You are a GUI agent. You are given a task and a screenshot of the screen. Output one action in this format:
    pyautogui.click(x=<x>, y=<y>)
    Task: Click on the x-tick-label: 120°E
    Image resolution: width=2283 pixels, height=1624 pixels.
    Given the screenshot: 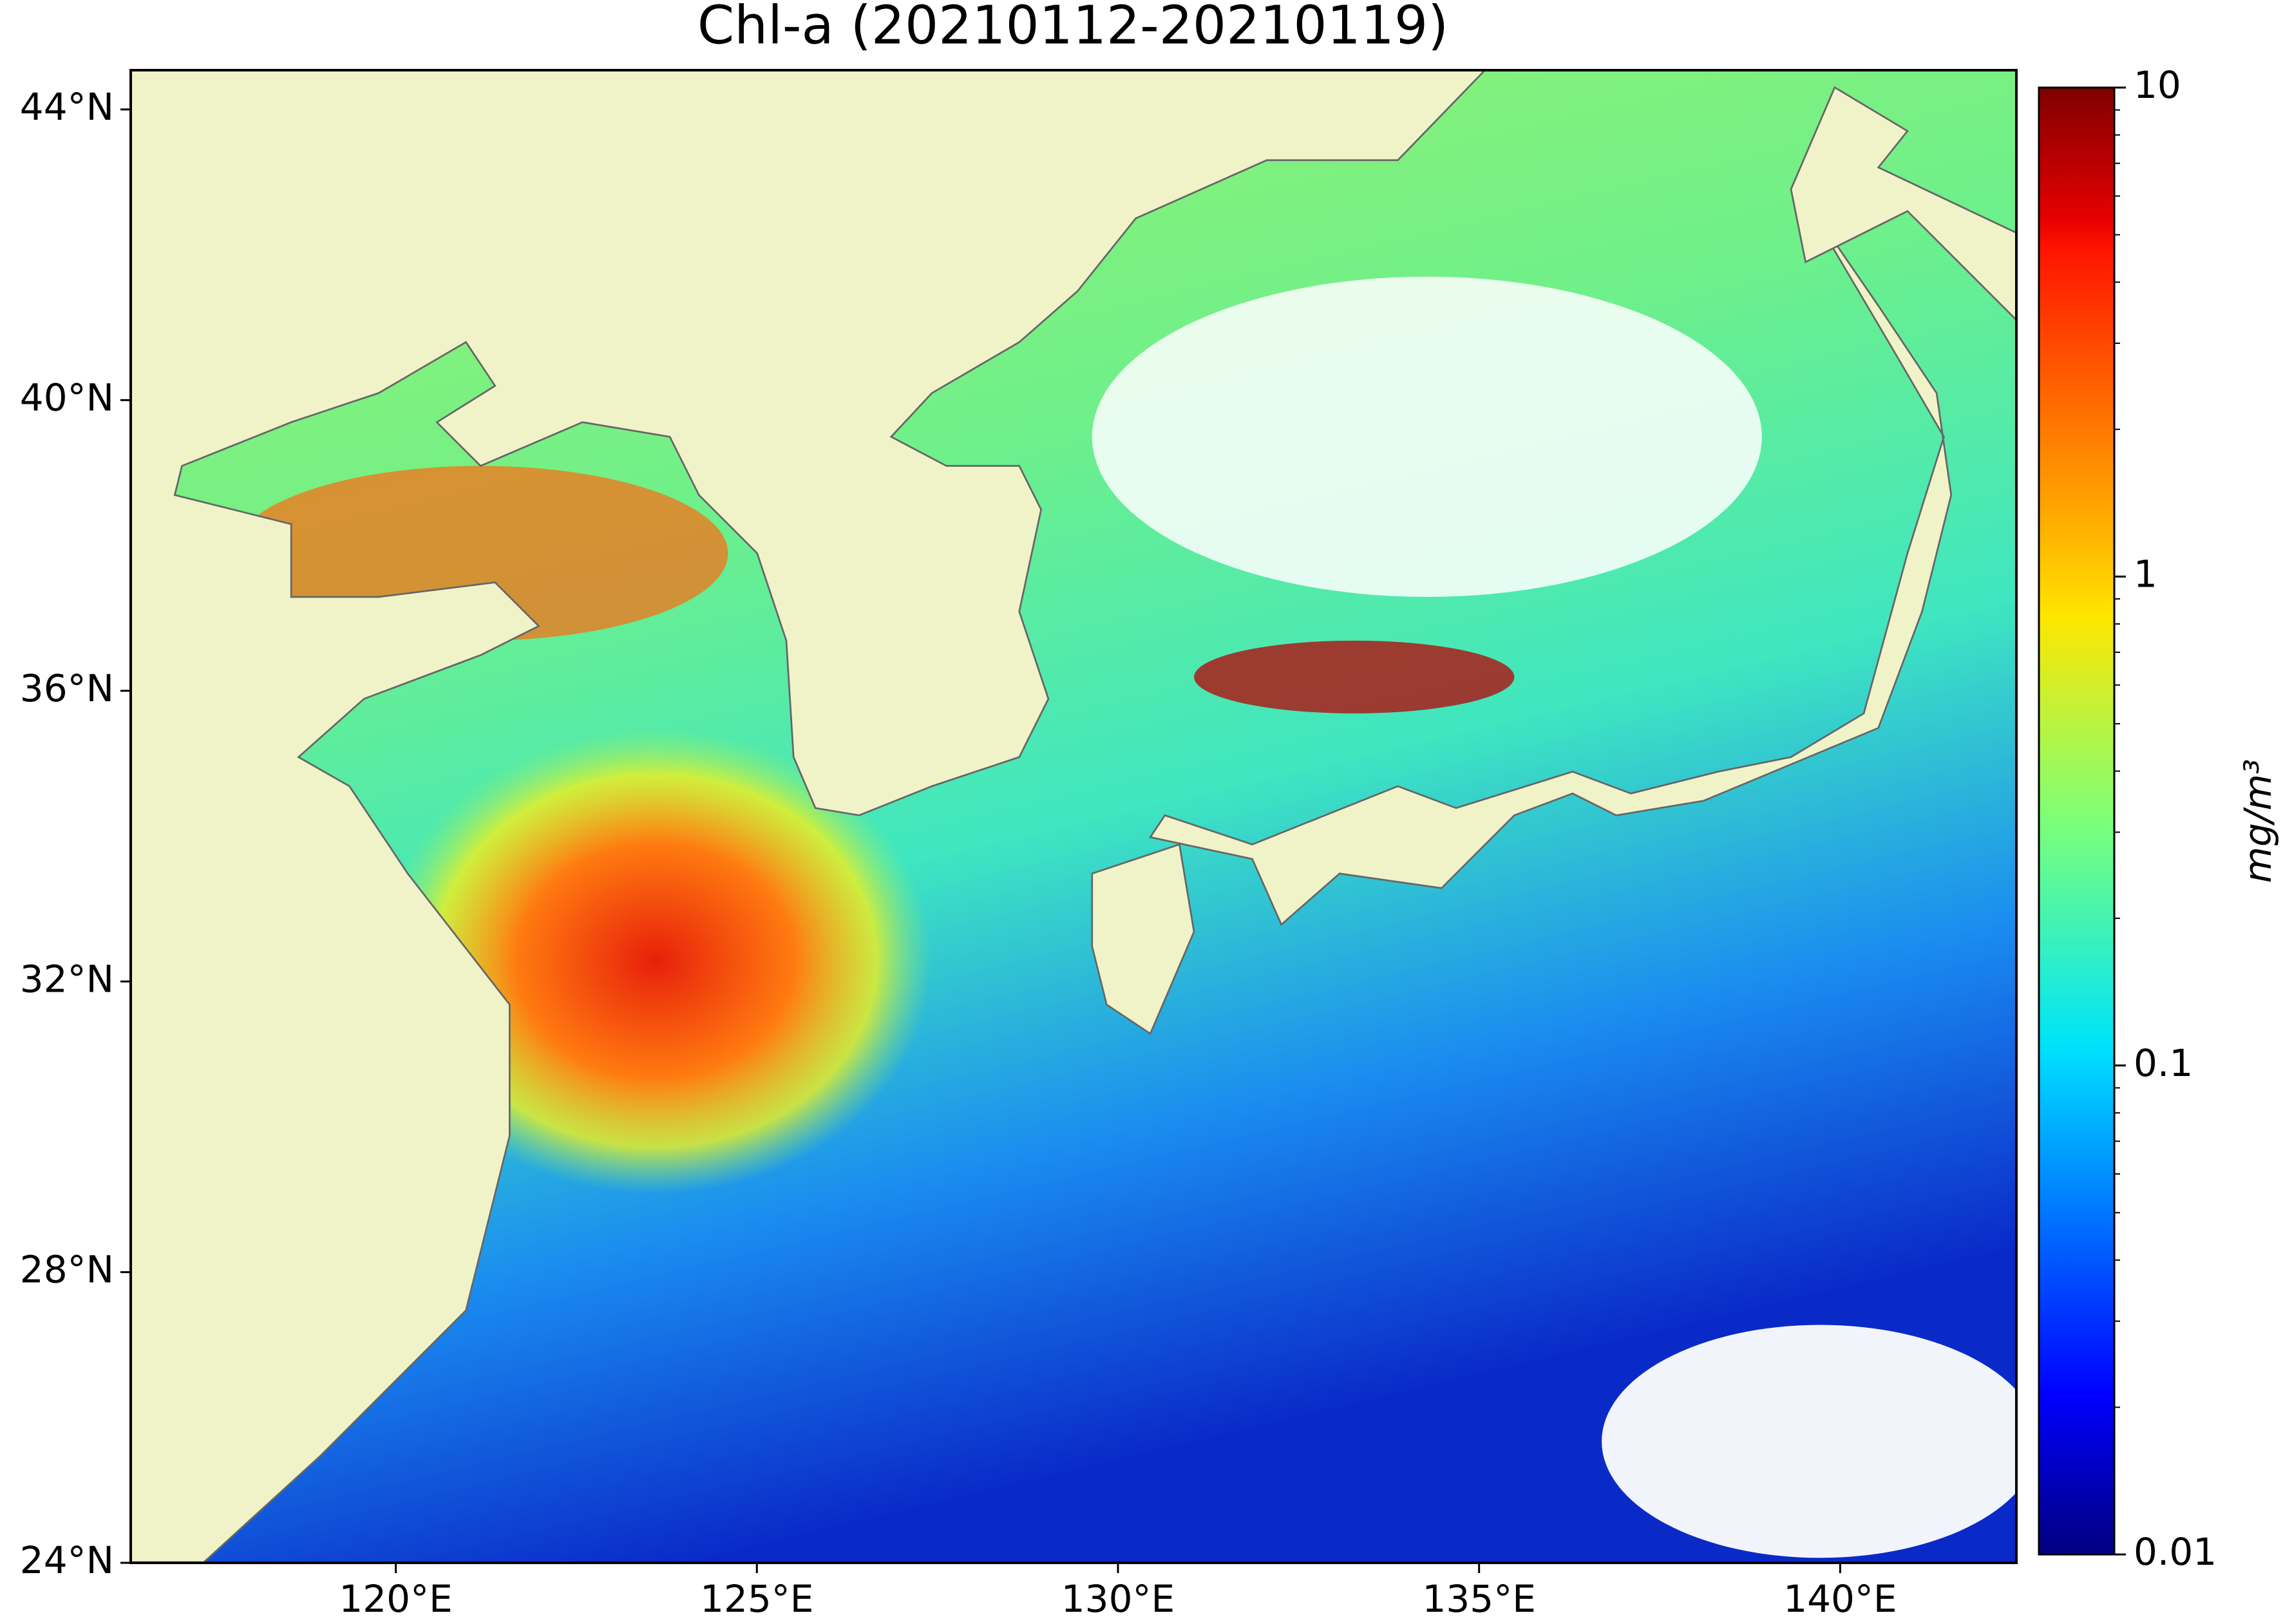 What is the action you would take?
    pyautogui.click(x=395, y=1599)
    